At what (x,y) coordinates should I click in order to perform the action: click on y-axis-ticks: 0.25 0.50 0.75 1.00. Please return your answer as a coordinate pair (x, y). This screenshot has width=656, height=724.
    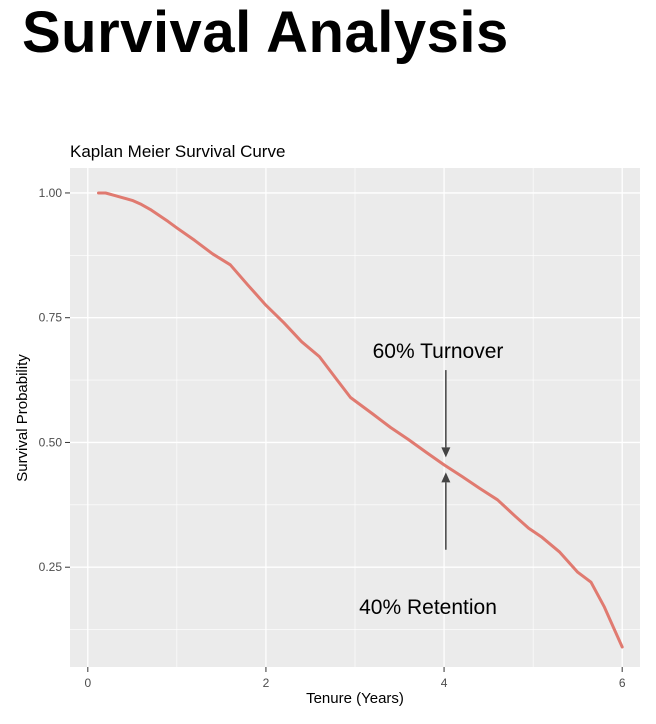
    Looking at the image, I should click on (54, 380).